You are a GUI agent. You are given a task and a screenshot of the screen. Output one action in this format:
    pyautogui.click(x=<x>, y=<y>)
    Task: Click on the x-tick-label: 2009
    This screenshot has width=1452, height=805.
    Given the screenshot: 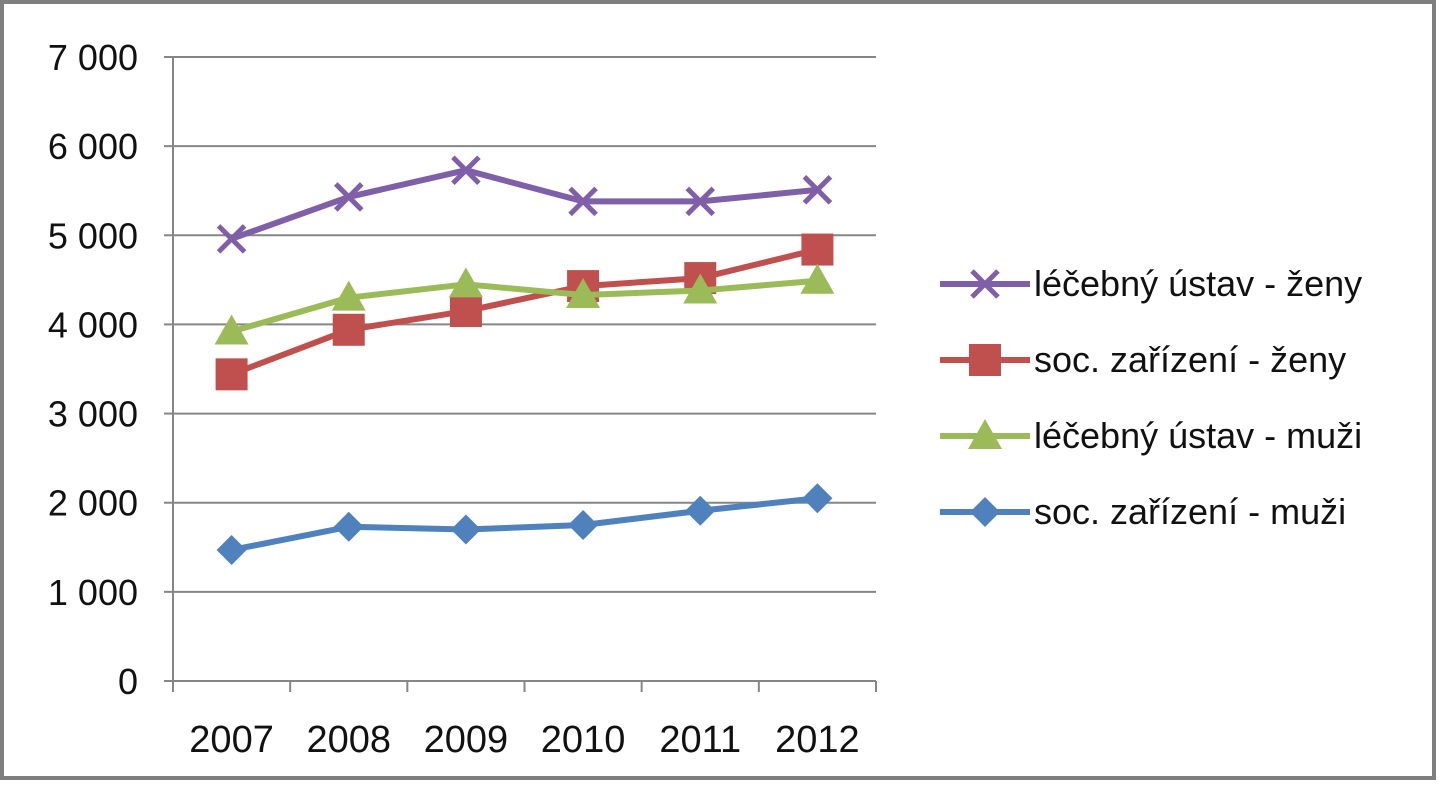 What is the action you would take?
    pyautogui.click(x=466, y=740)
    